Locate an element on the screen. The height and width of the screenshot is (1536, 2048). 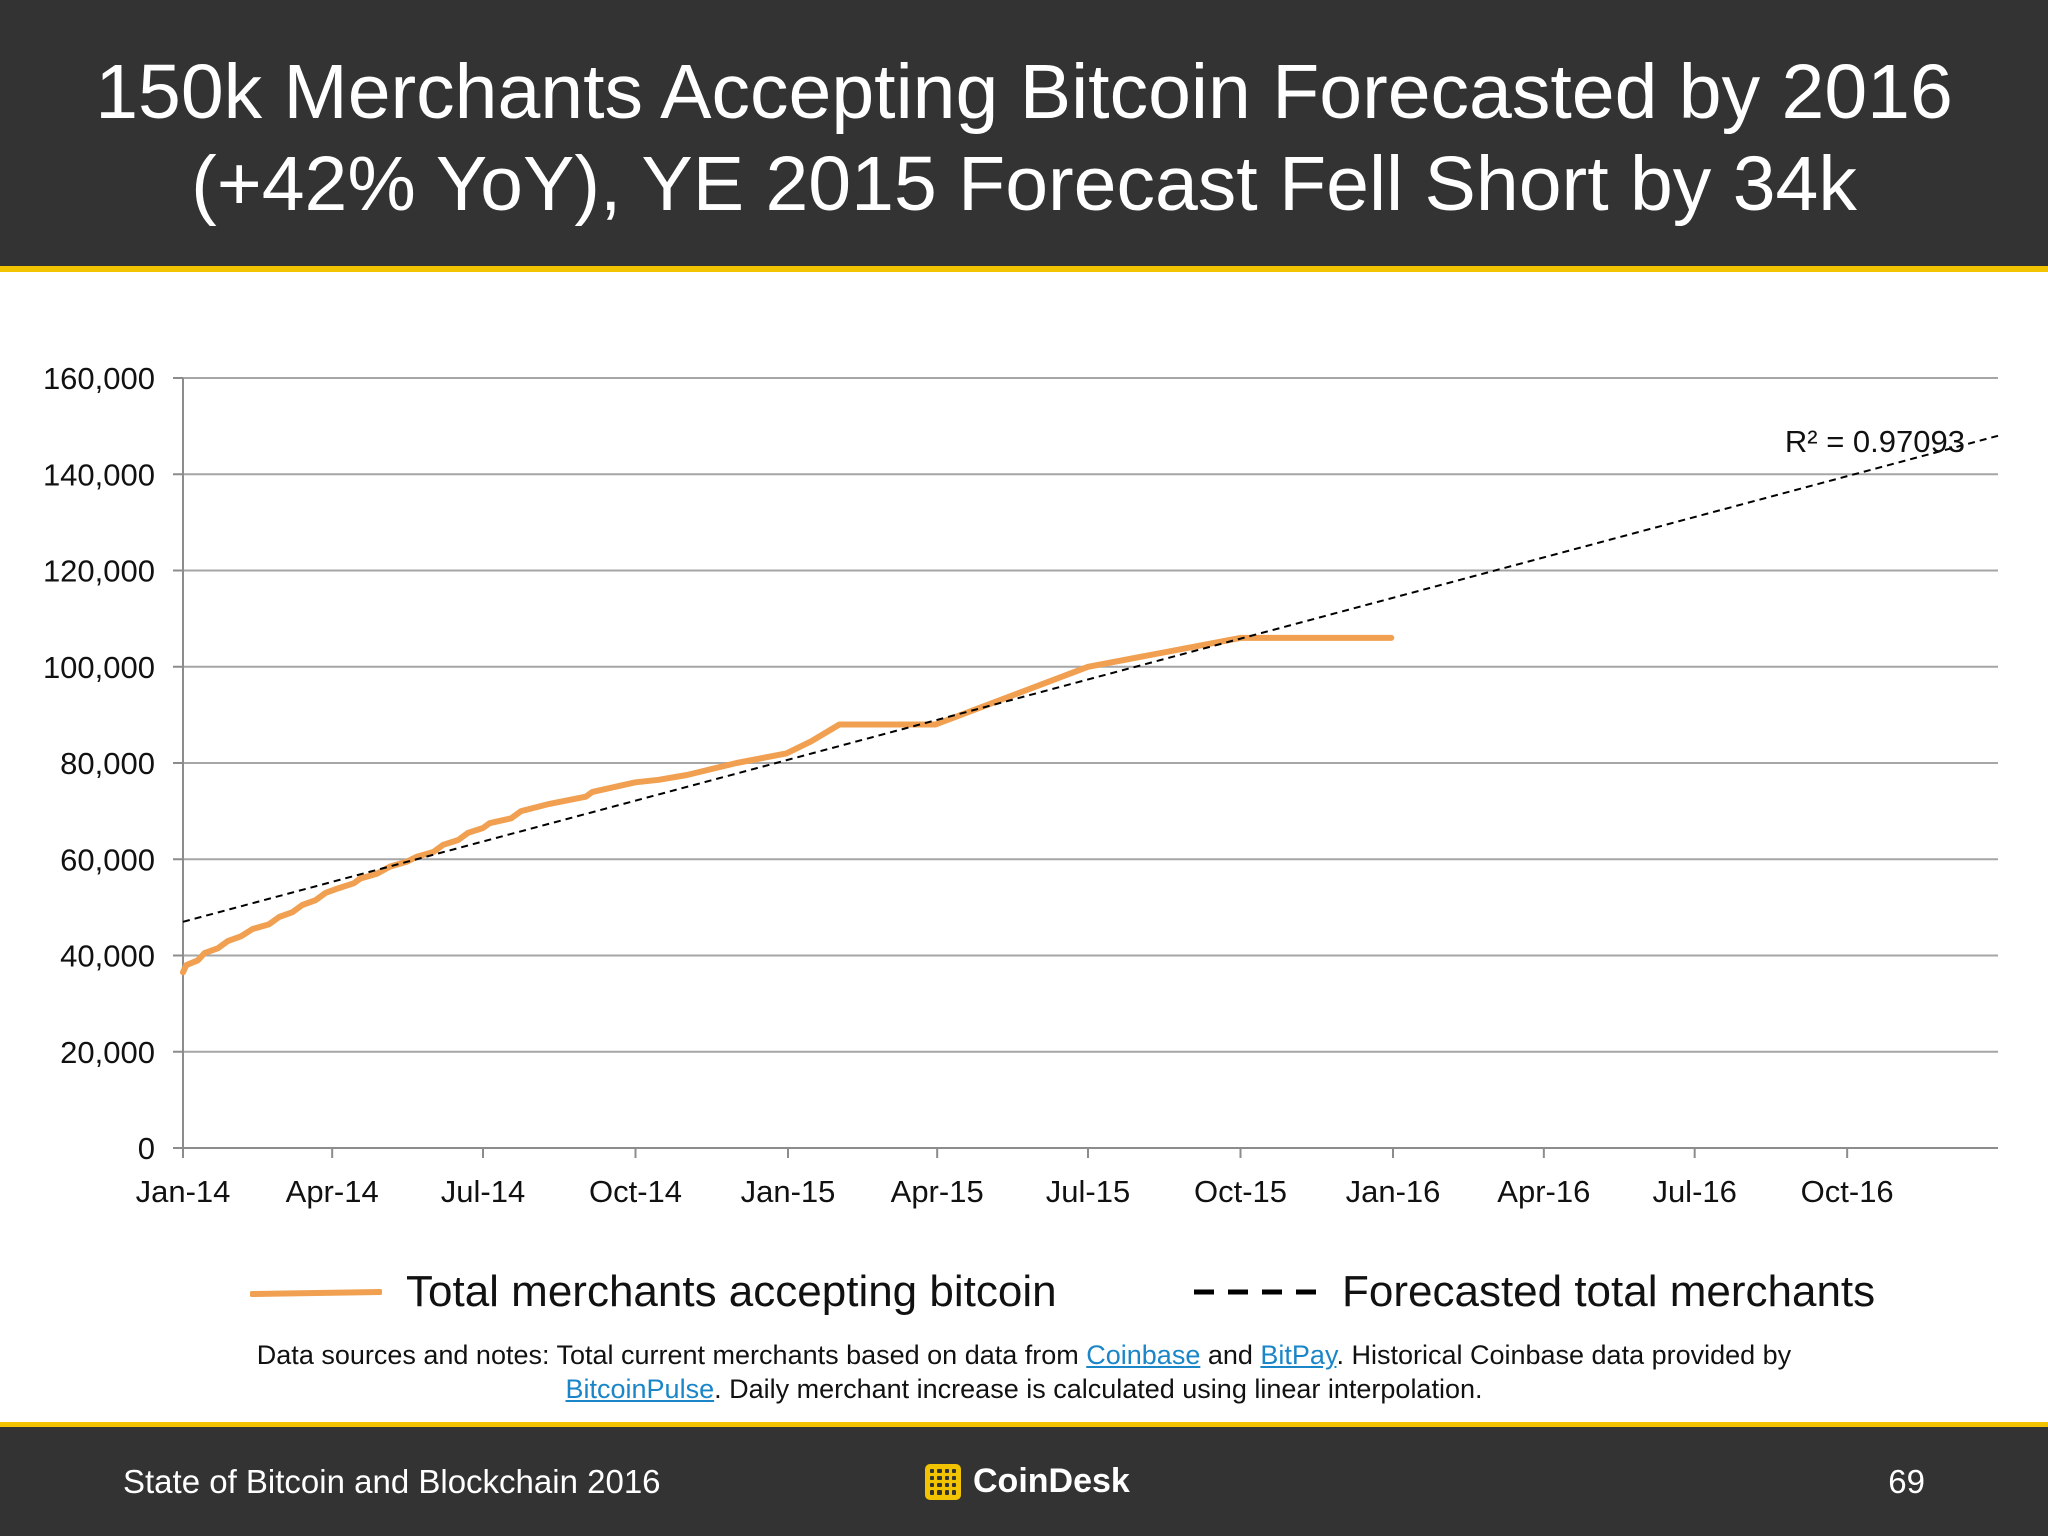
footer-accent-line is located at coordinates (1024, 1424).